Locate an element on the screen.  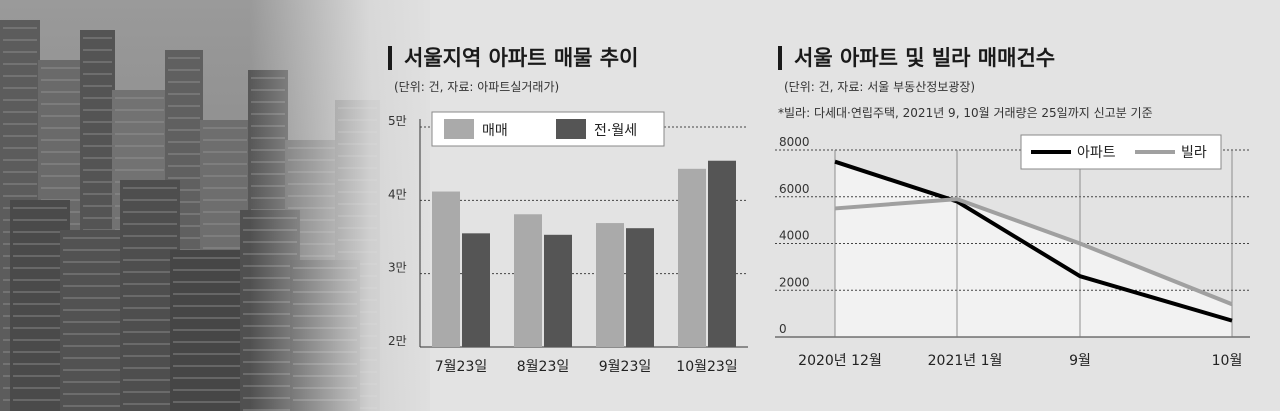
legend-label: 아파트 is located at coordinates (1096, 153).